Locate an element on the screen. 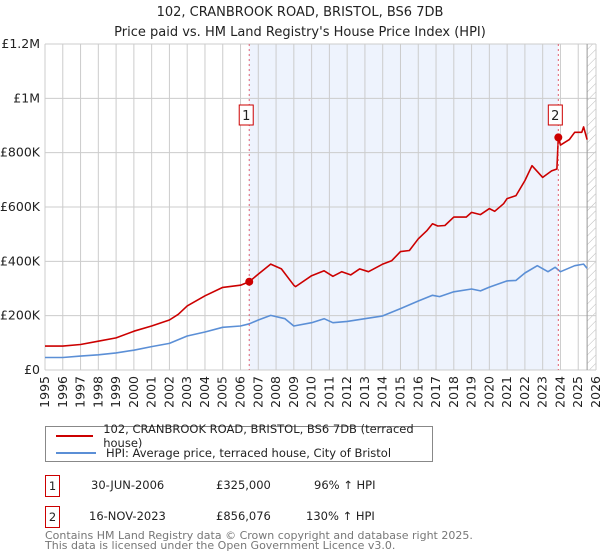  x-tick-label: 2006 is located at coordinates (240, 392).